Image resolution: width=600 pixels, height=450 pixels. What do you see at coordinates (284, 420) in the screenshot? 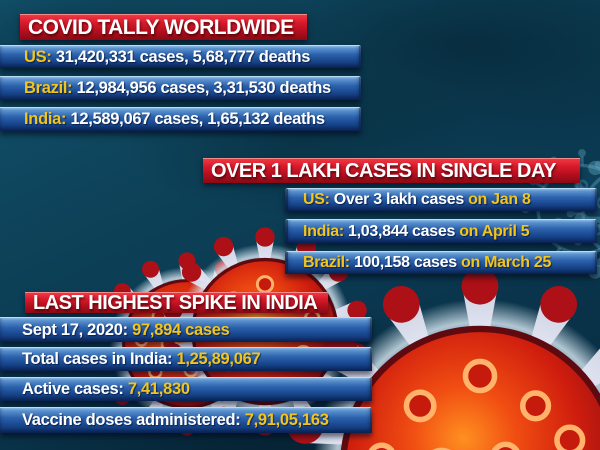
I see `stat-value: 7,91,05,163` at bounding box center [284, 420].